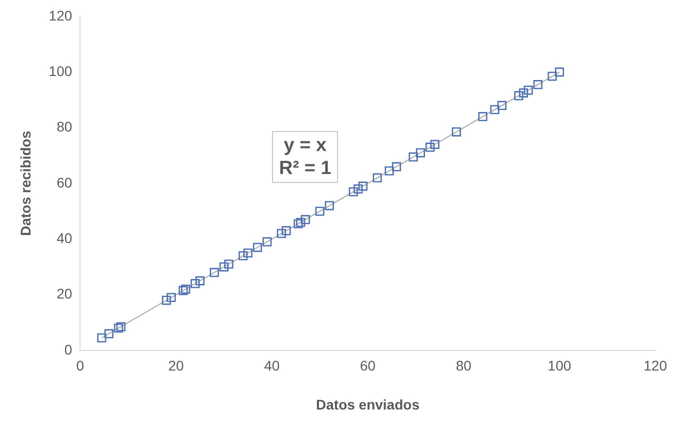  I want to click on x-tick-label: 40, so click(272, 366).